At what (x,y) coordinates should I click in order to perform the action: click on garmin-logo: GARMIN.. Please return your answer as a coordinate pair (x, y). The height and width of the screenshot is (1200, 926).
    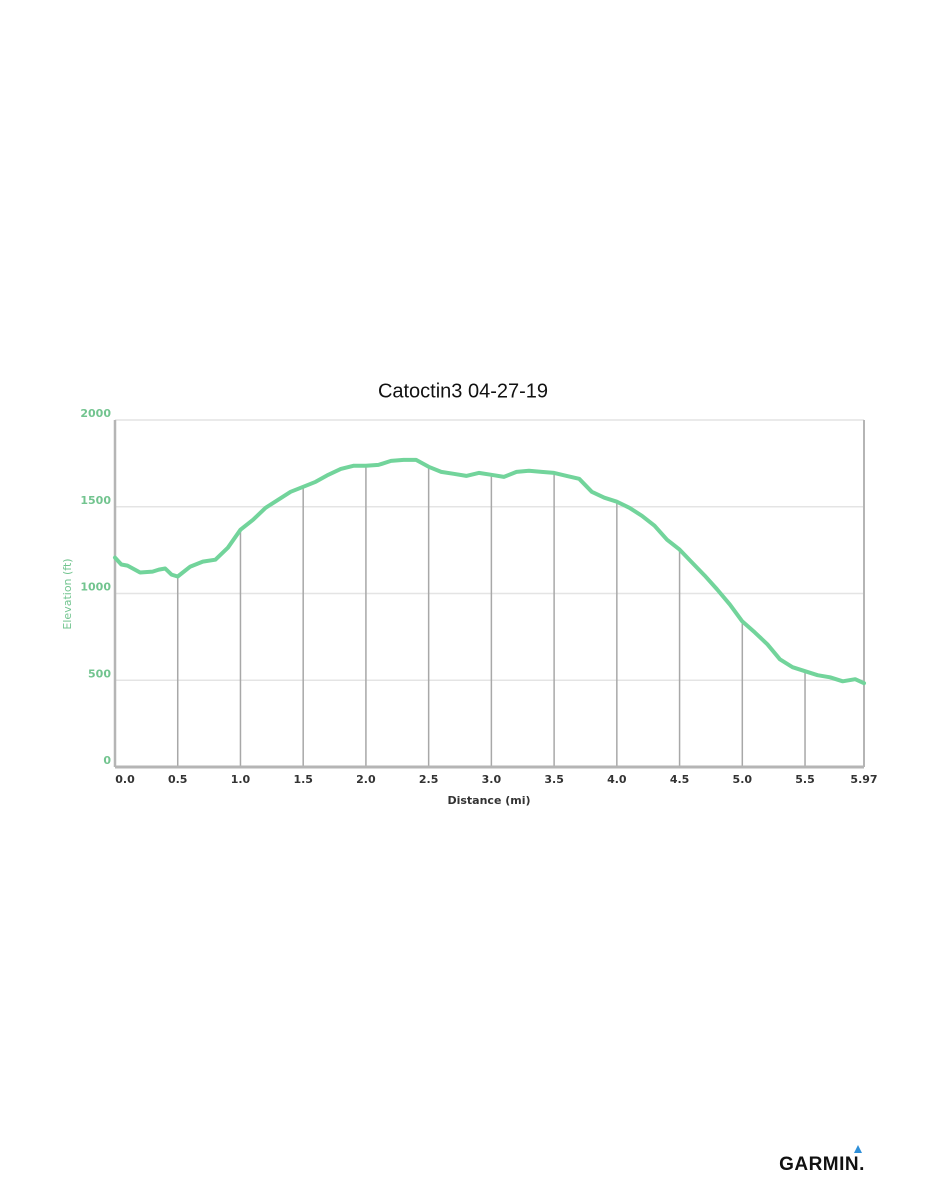
    Looking at the image, I should click on (822, 1160).